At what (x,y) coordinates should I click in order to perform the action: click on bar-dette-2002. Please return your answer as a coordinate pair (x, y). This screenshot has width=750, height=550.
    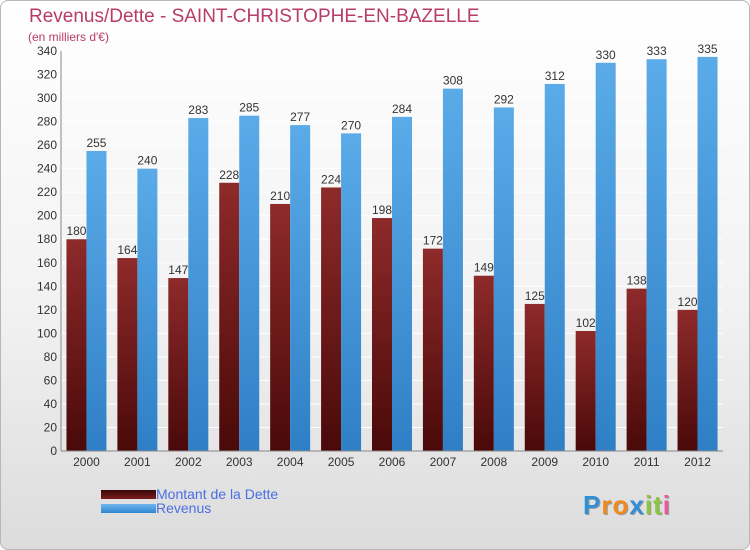
    Looking at the image, I should click on (178, 364).